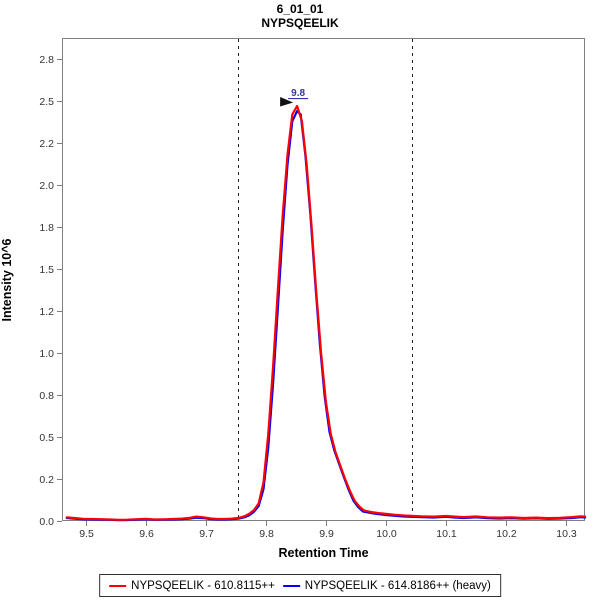  I want to click on y-tick-label: 1.2, so click(46, 312).